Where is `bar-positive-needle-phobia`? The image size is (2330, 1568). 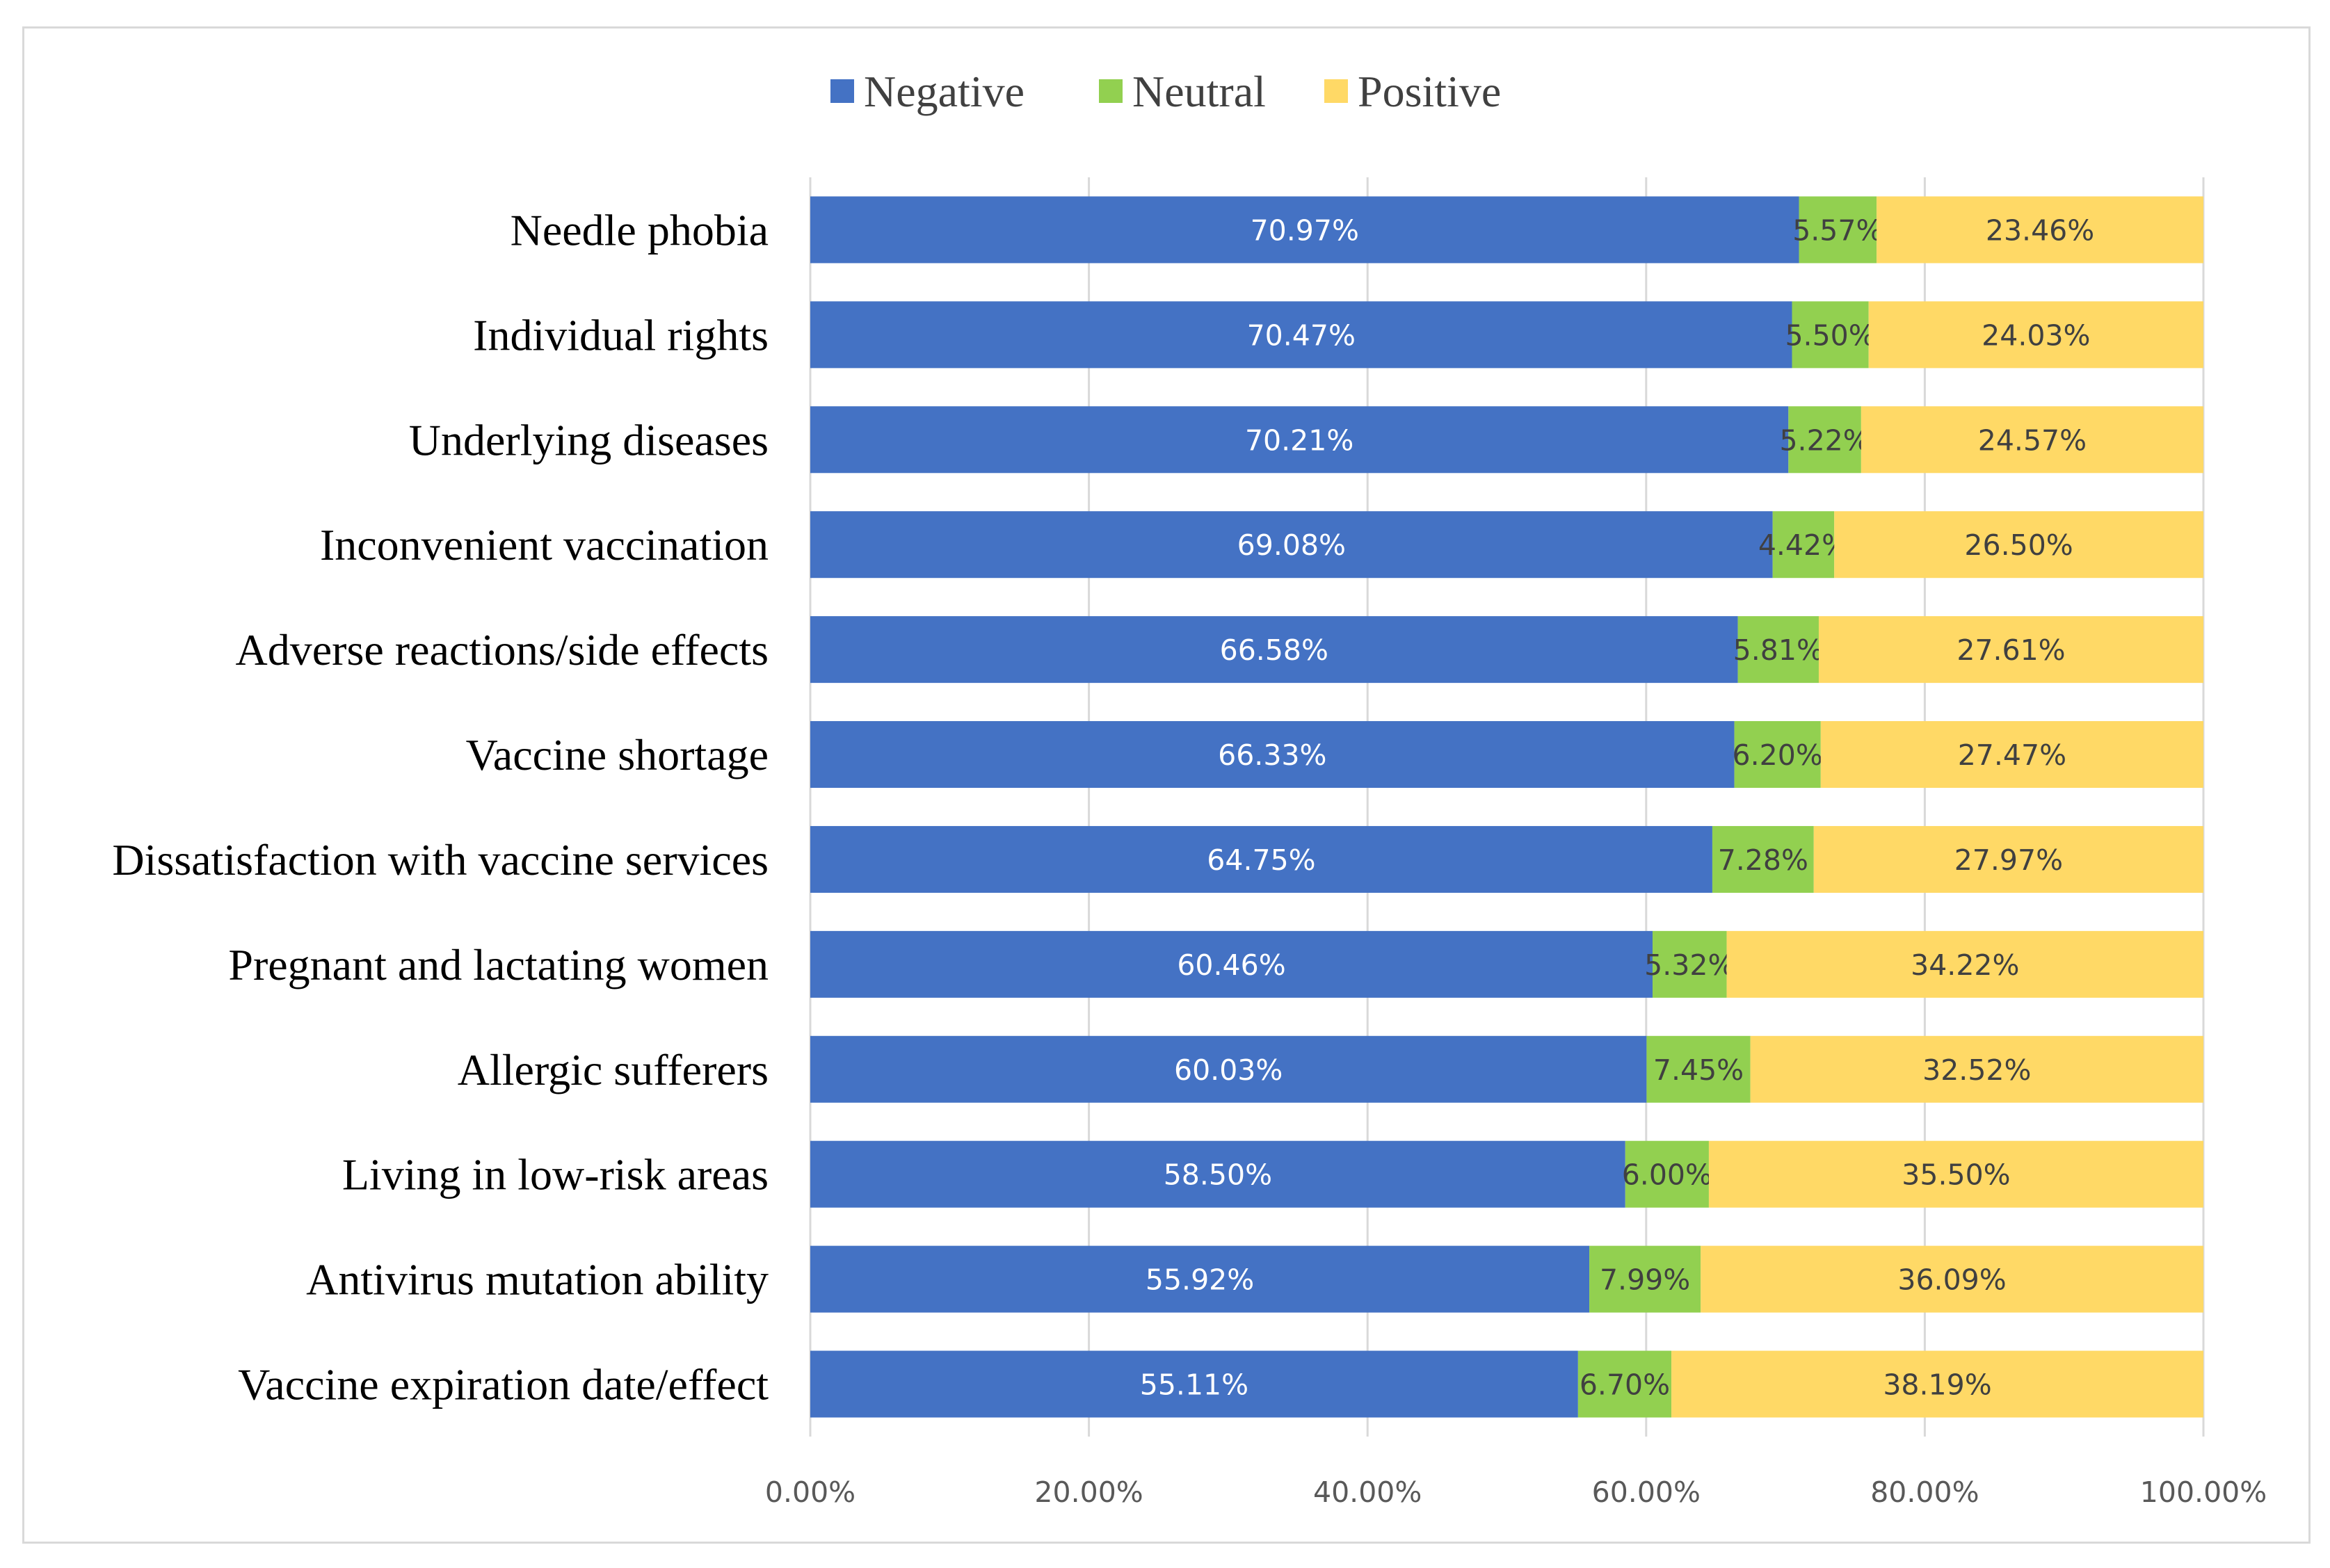
bar-positive-needle-phobia is located at coordinates (2040, 230).